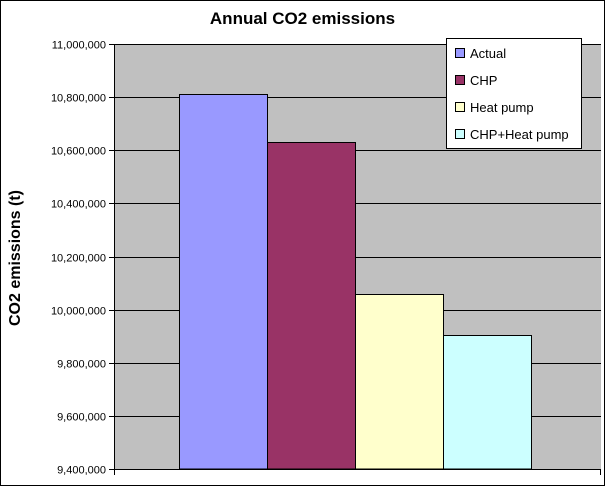  I want to click on legend-item: Actual, so click(480, 53).